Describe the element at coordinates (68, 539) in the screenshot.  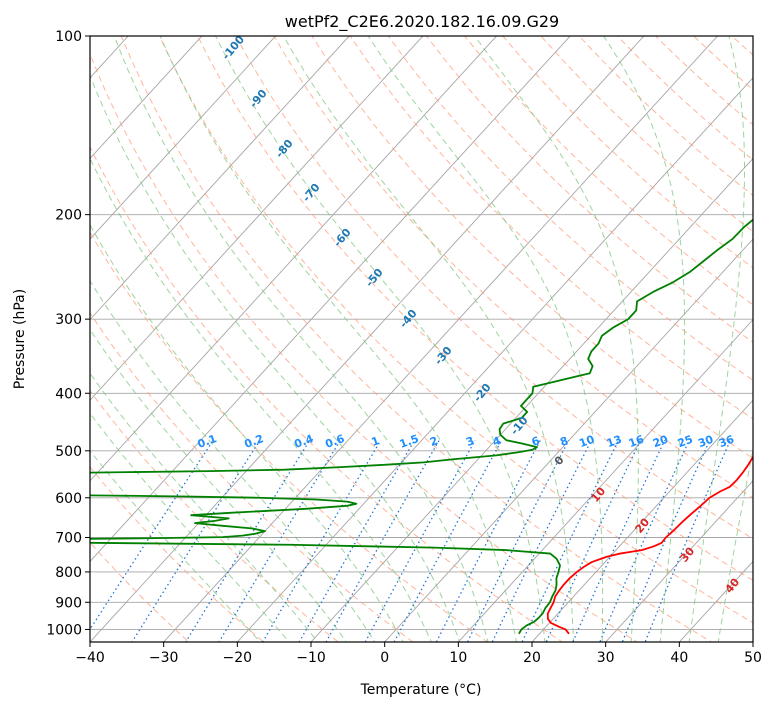
I see `y-tick-label: 700` at that location.